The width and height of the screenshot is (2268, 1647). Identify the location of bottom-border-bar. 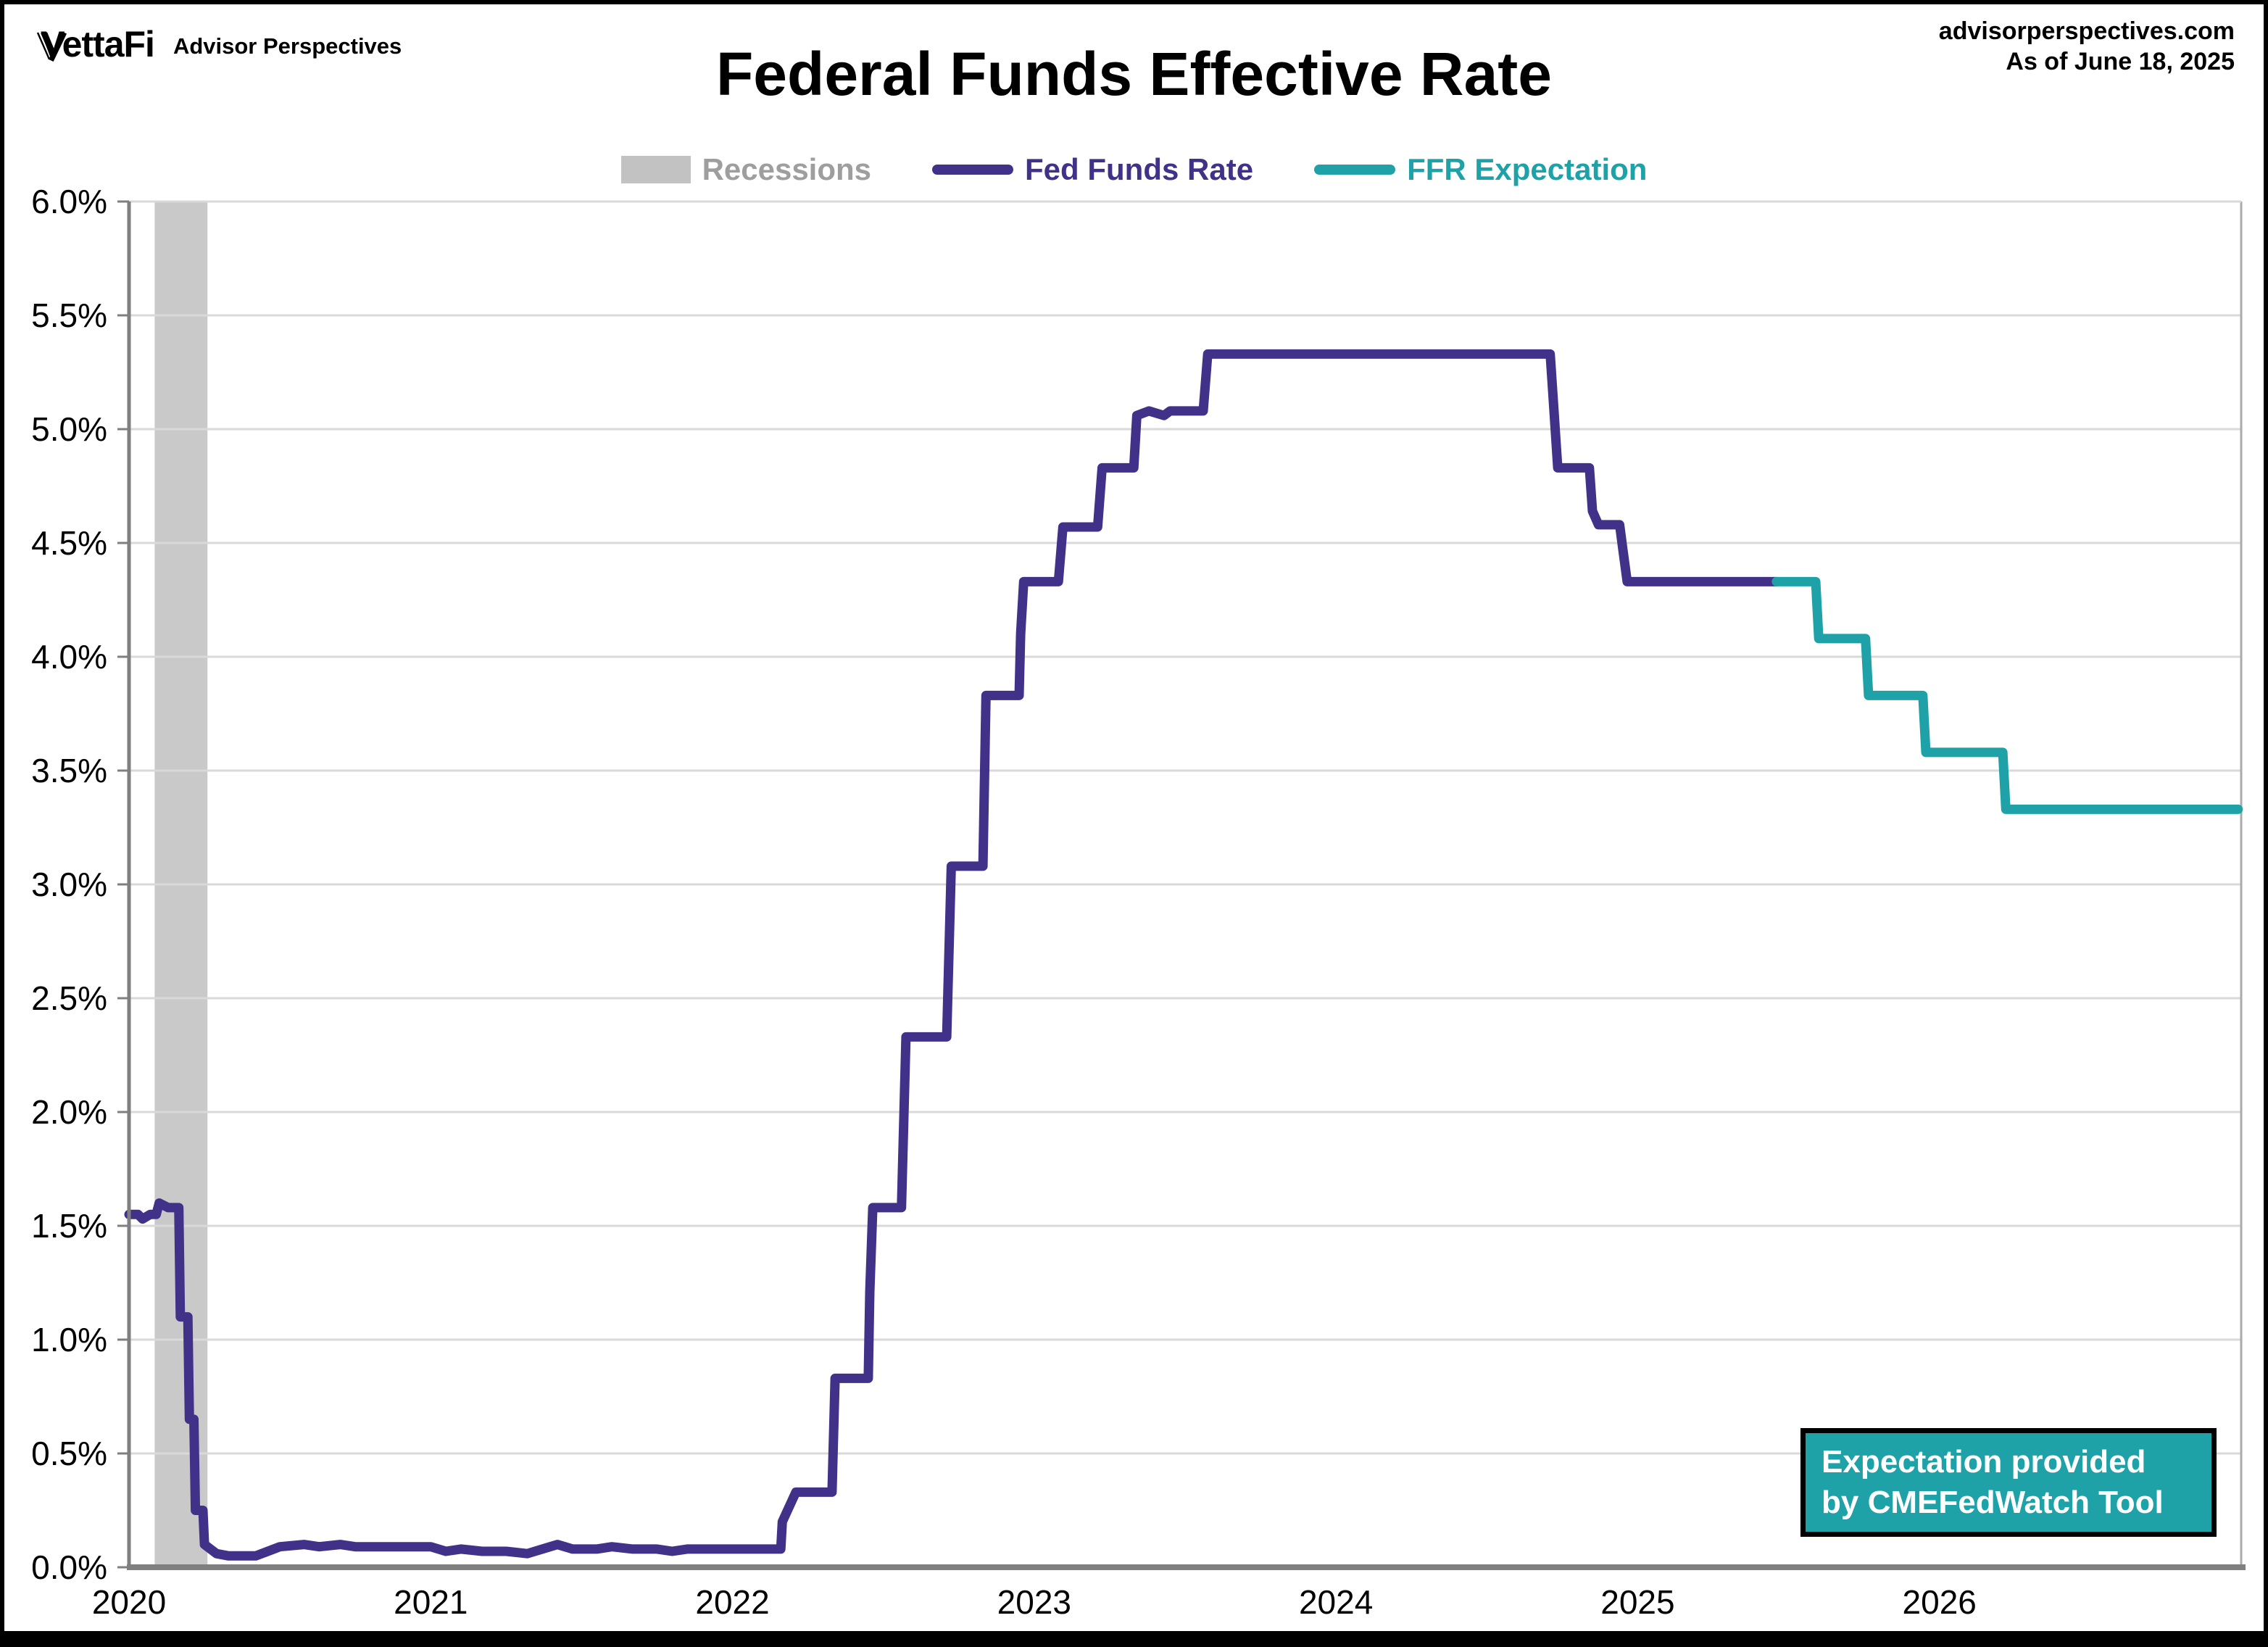
(1134, 1639).